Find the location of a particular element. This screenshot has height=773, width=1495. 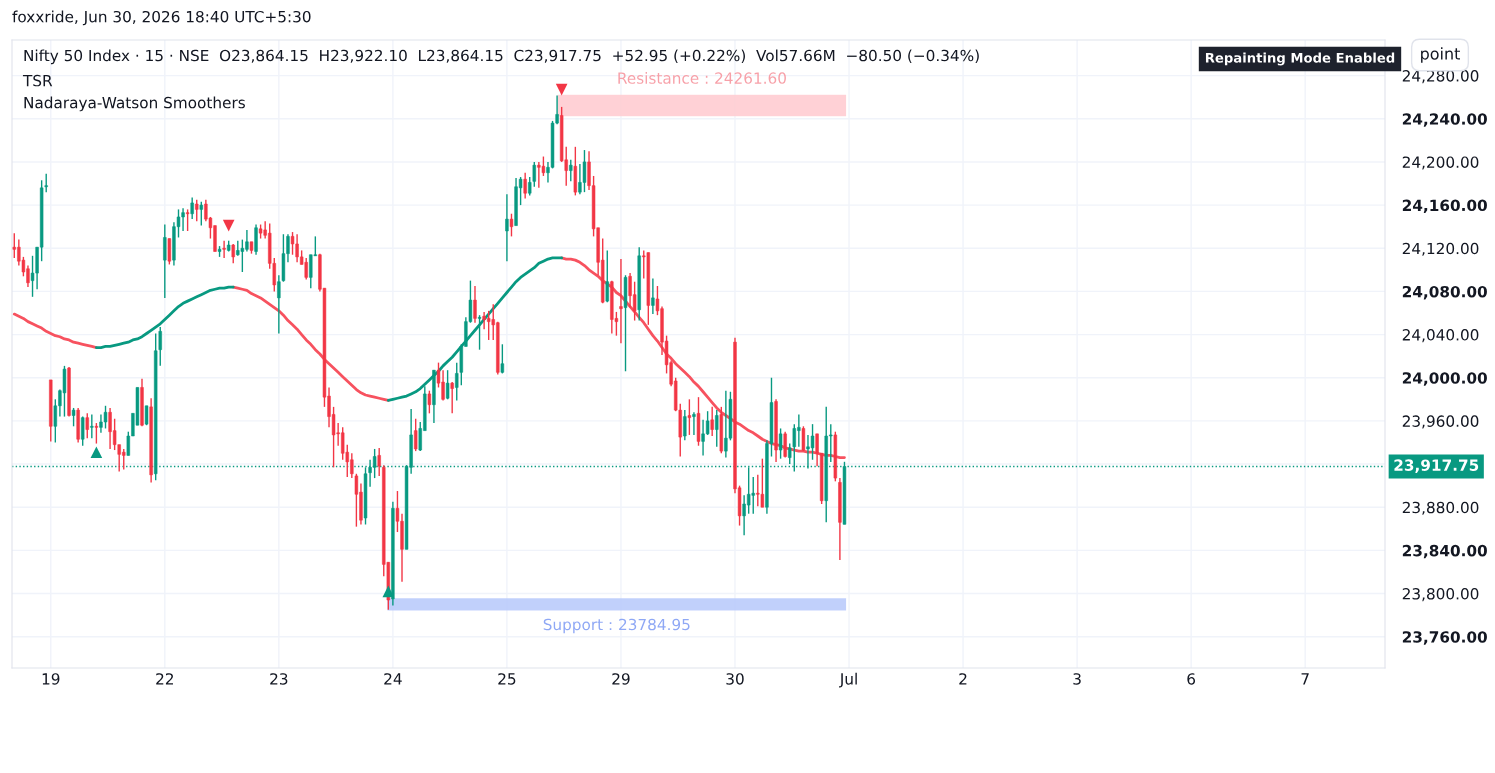

text: foxxride, Jun 30, 2026 18:40 UTC+5:30 is located at coordinates (161, 18).